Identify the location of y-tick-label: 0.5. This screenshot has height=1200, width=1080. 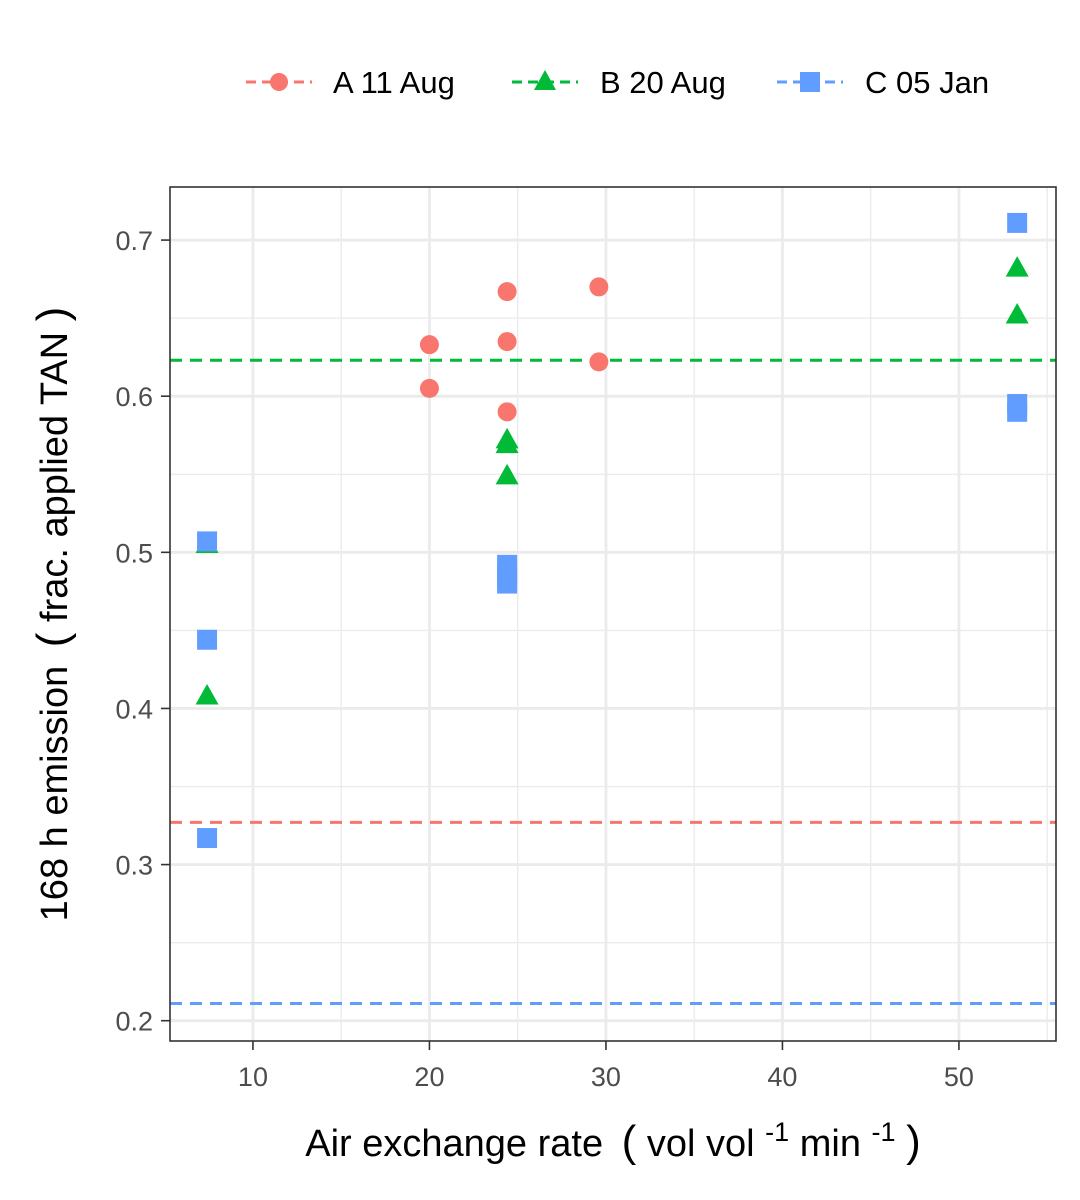
(134, 553).